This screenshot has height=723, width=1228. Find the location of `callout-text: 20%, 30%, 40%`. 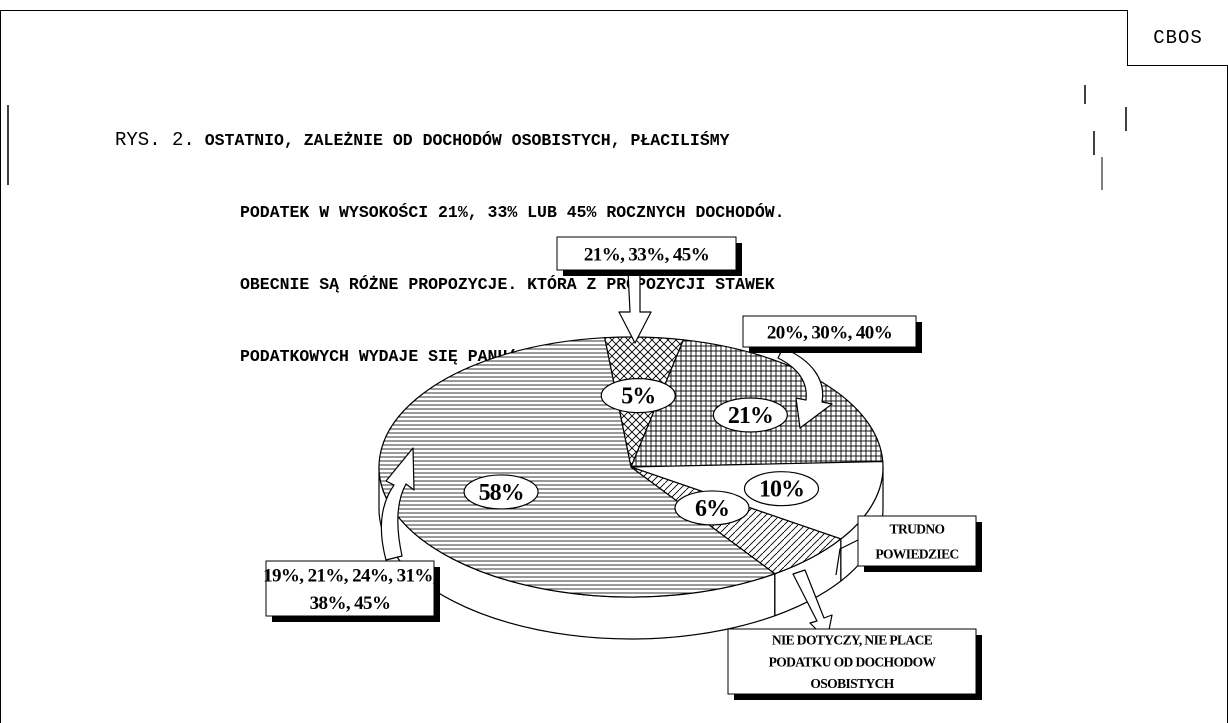

callout-text: 20%, 30%, 40% is located at coordinates (829, 332).